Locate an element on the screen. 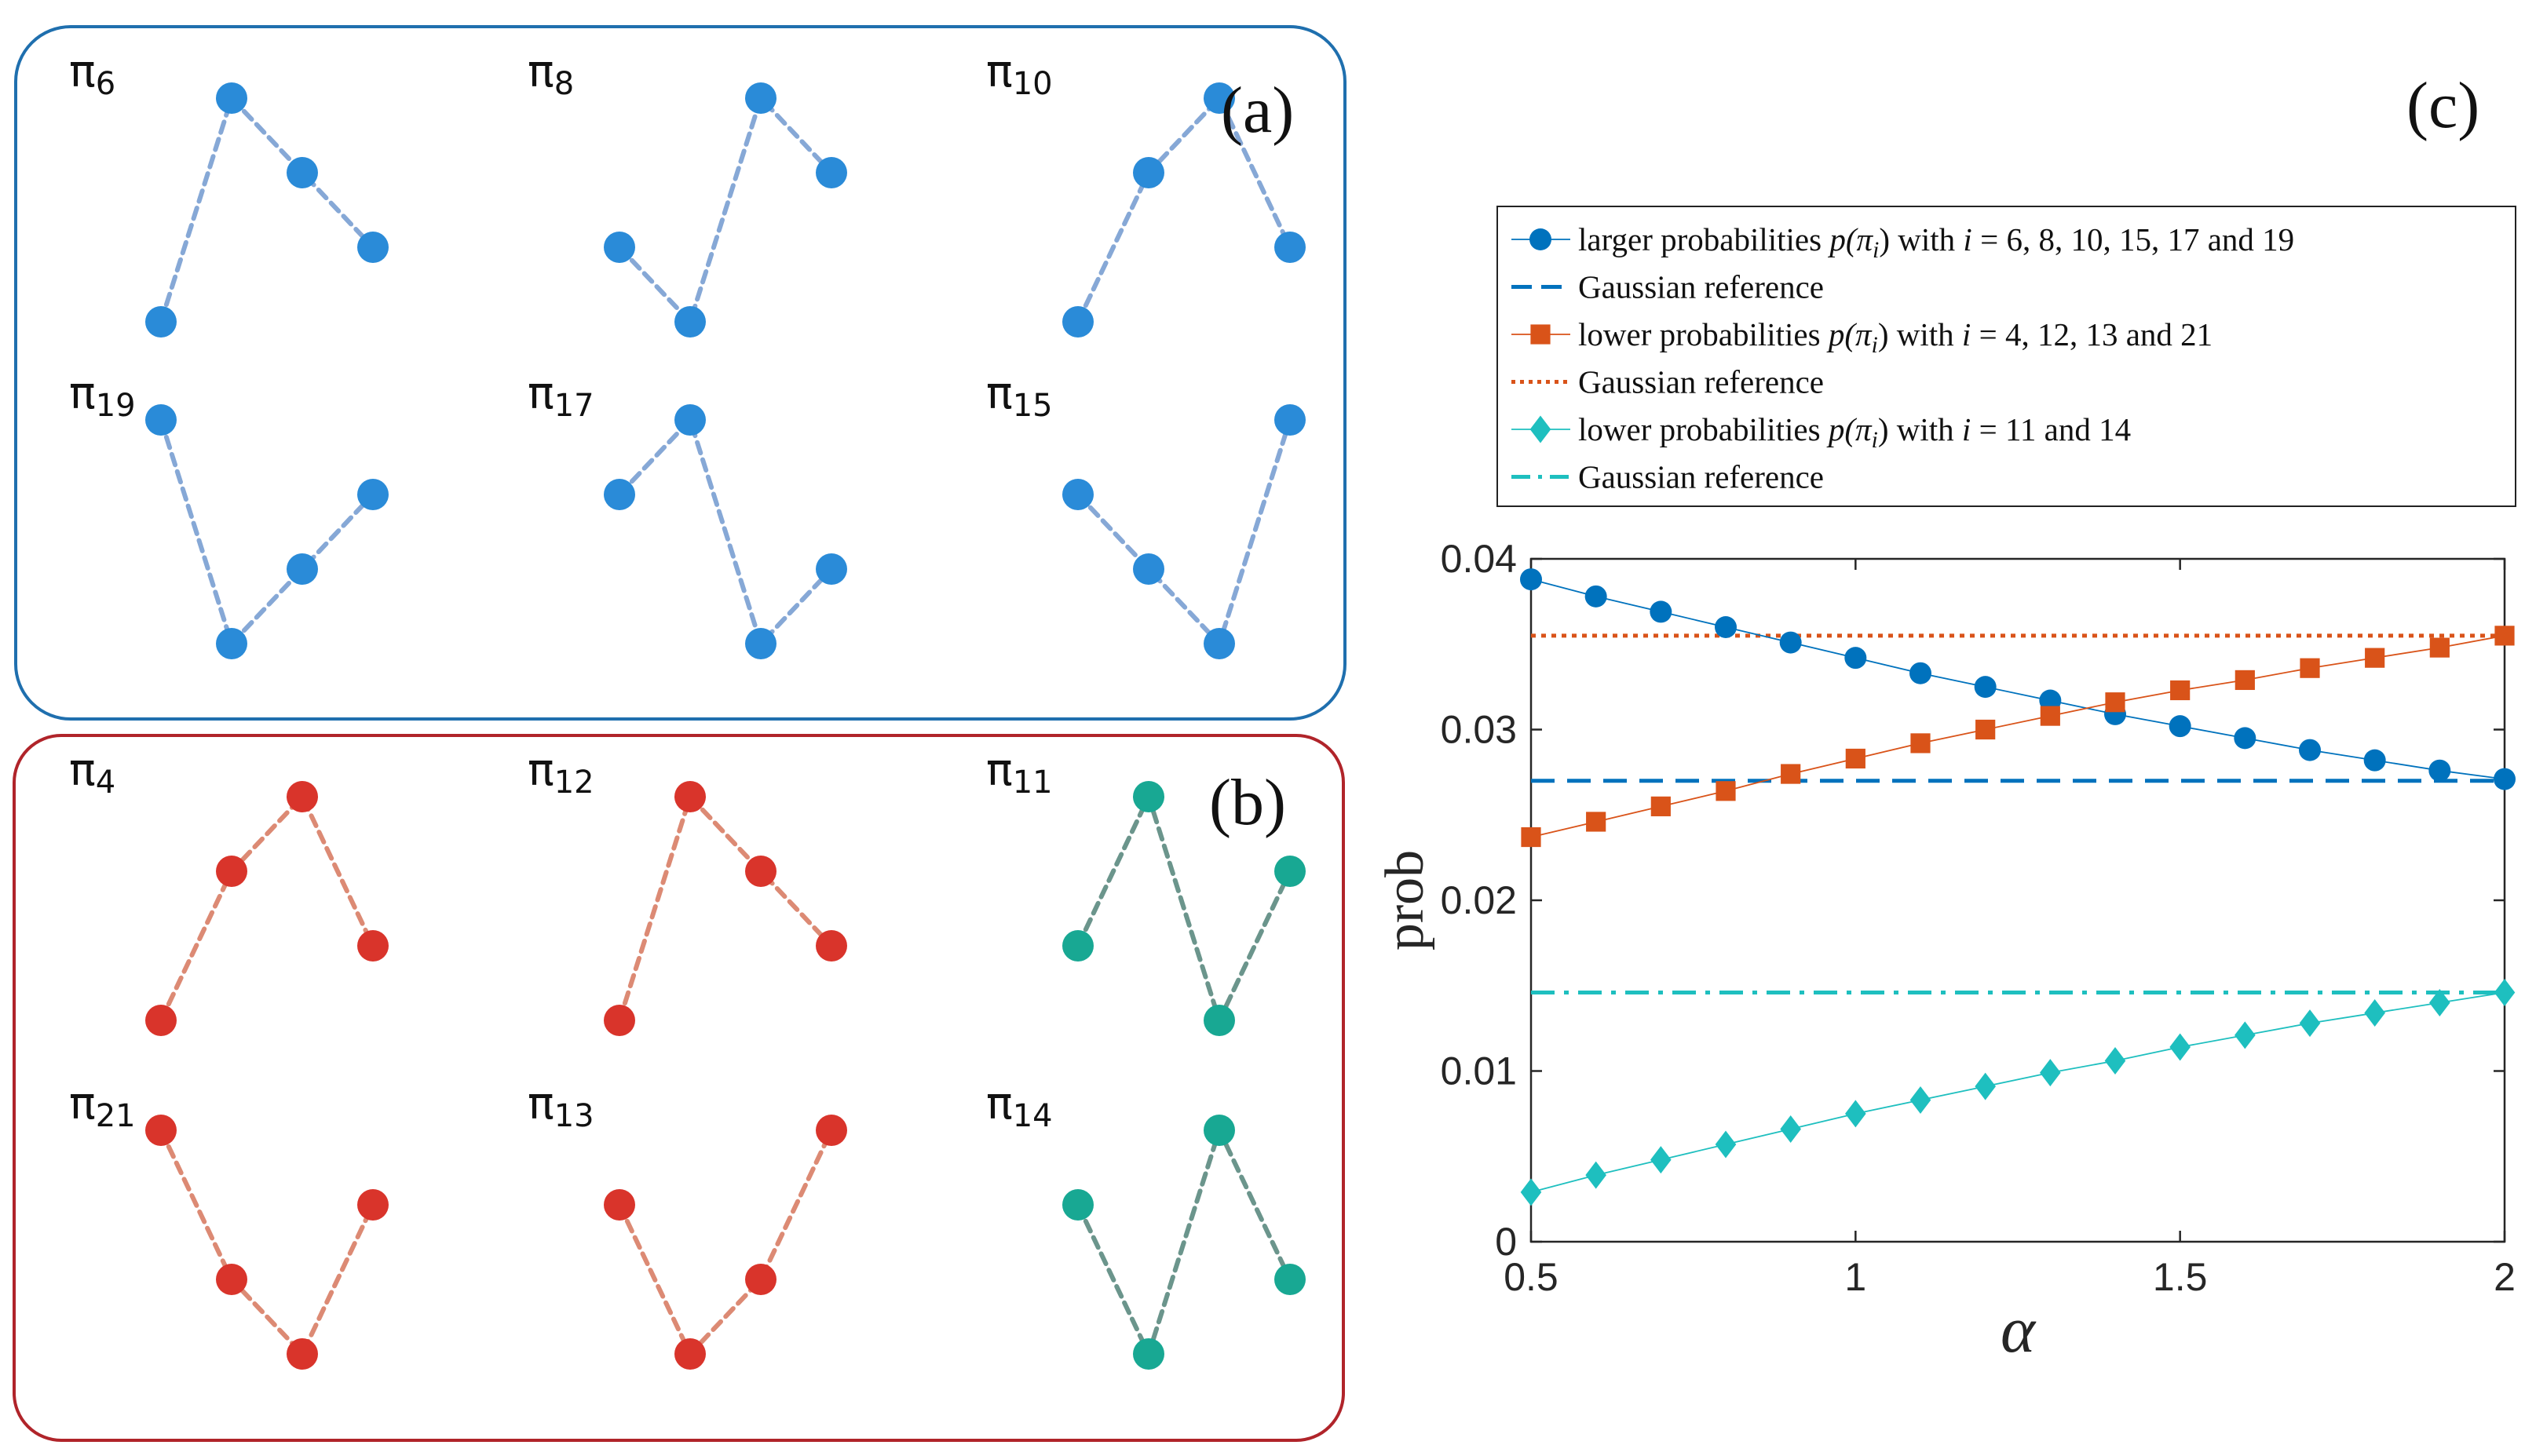  pattern-subscript: 17 is located at coordinates (574, 406).